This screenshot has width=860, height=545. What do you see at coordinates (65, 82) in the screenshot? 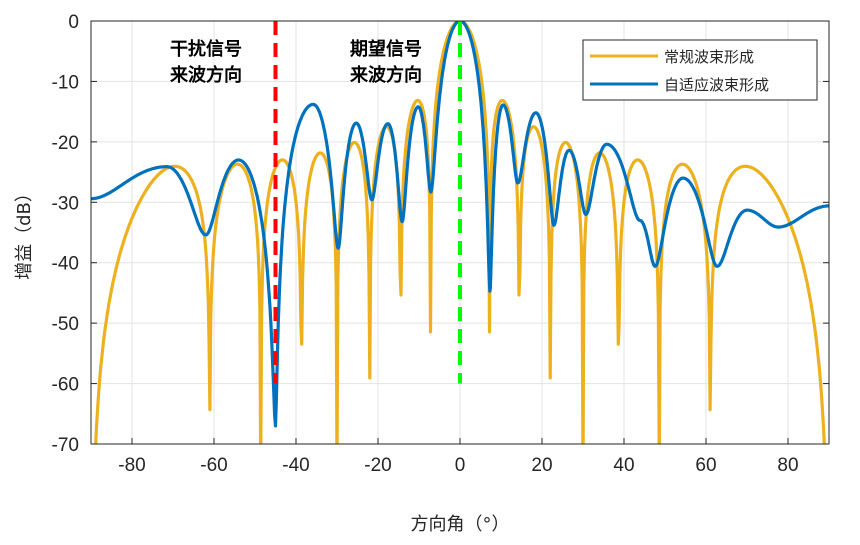
I see `y-tick-label: -10` at bounding box center [65, 82].